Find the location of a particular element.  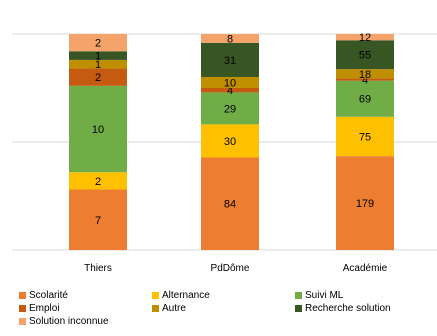

data-label-2-3: 4 is located at coordinates (365, 81).